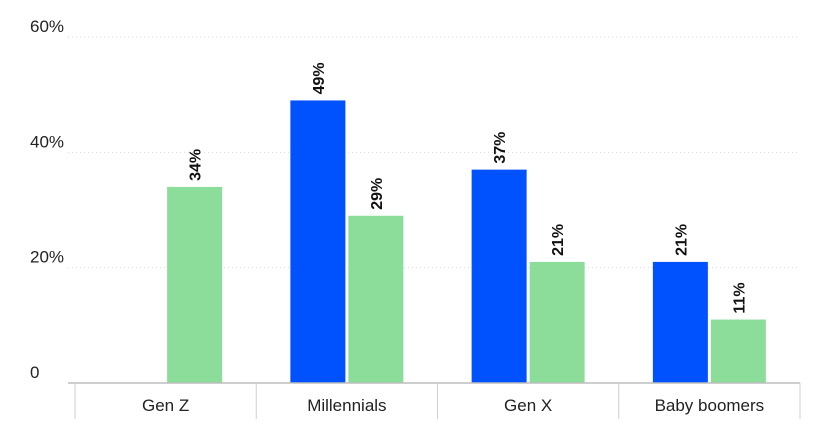  I want to click on data-label: 37%, so click(500, 148).